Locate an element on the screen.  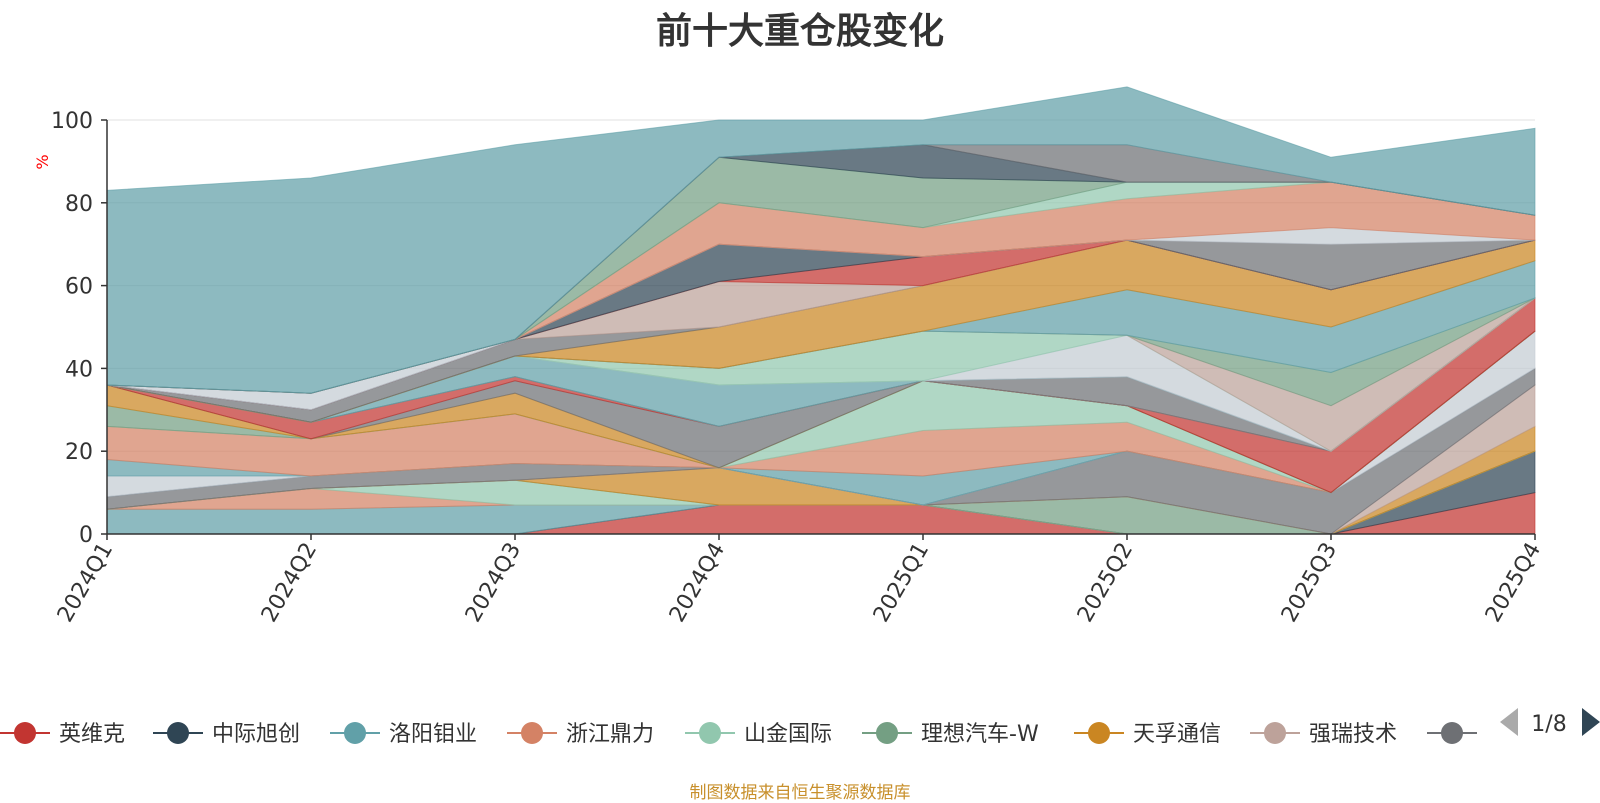
y-tick-label: 60 is located at coordinates (79, 287).